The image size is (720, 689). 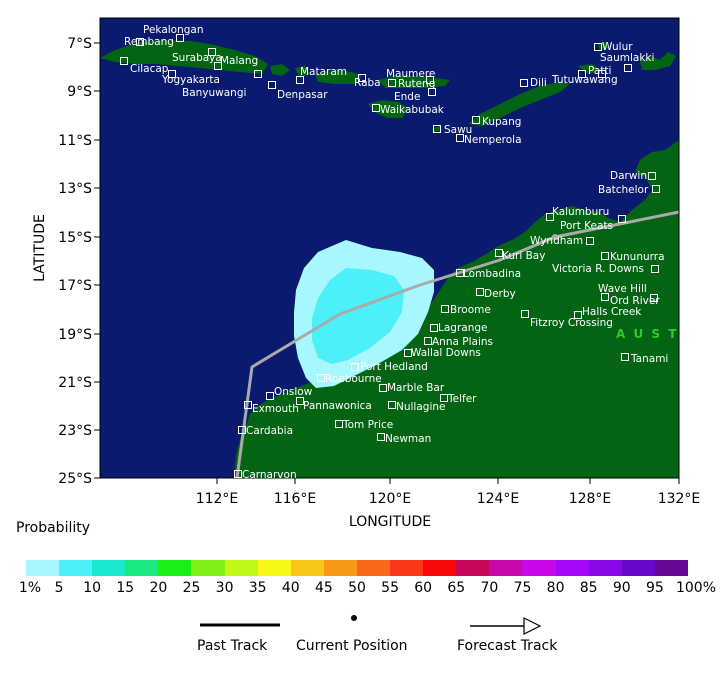 I want to click on place-label: Victoria R. Downs, so click(x=598, y=269).